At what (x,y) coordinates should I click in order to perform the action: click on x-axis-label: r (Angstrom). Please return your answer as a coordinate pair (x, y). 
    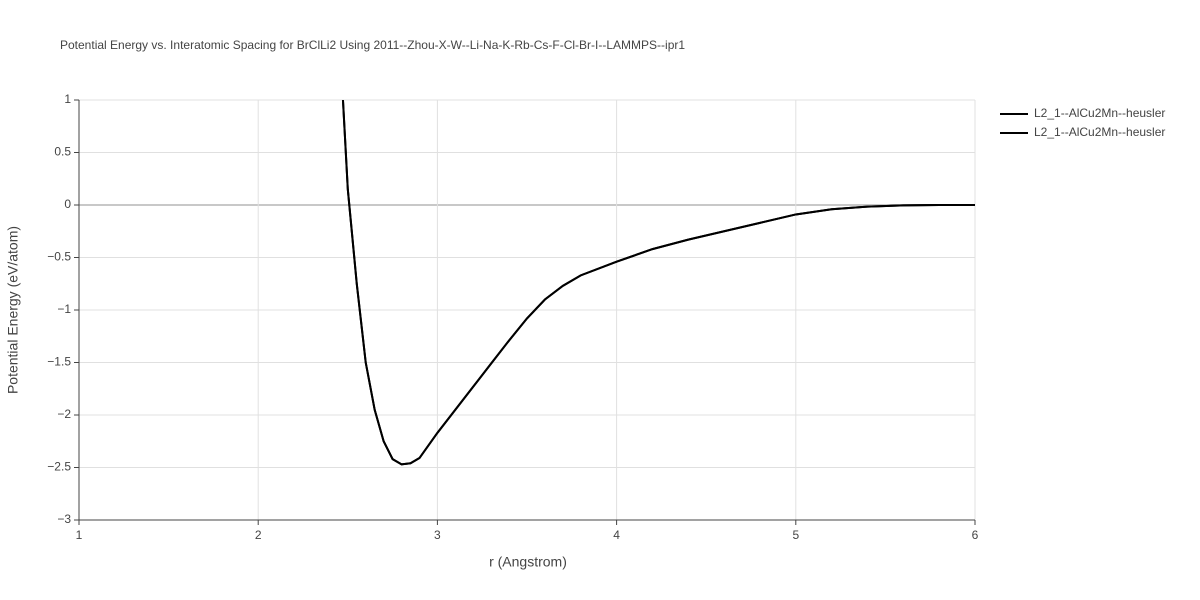
    Looking at the image, I should click on (528, 562).